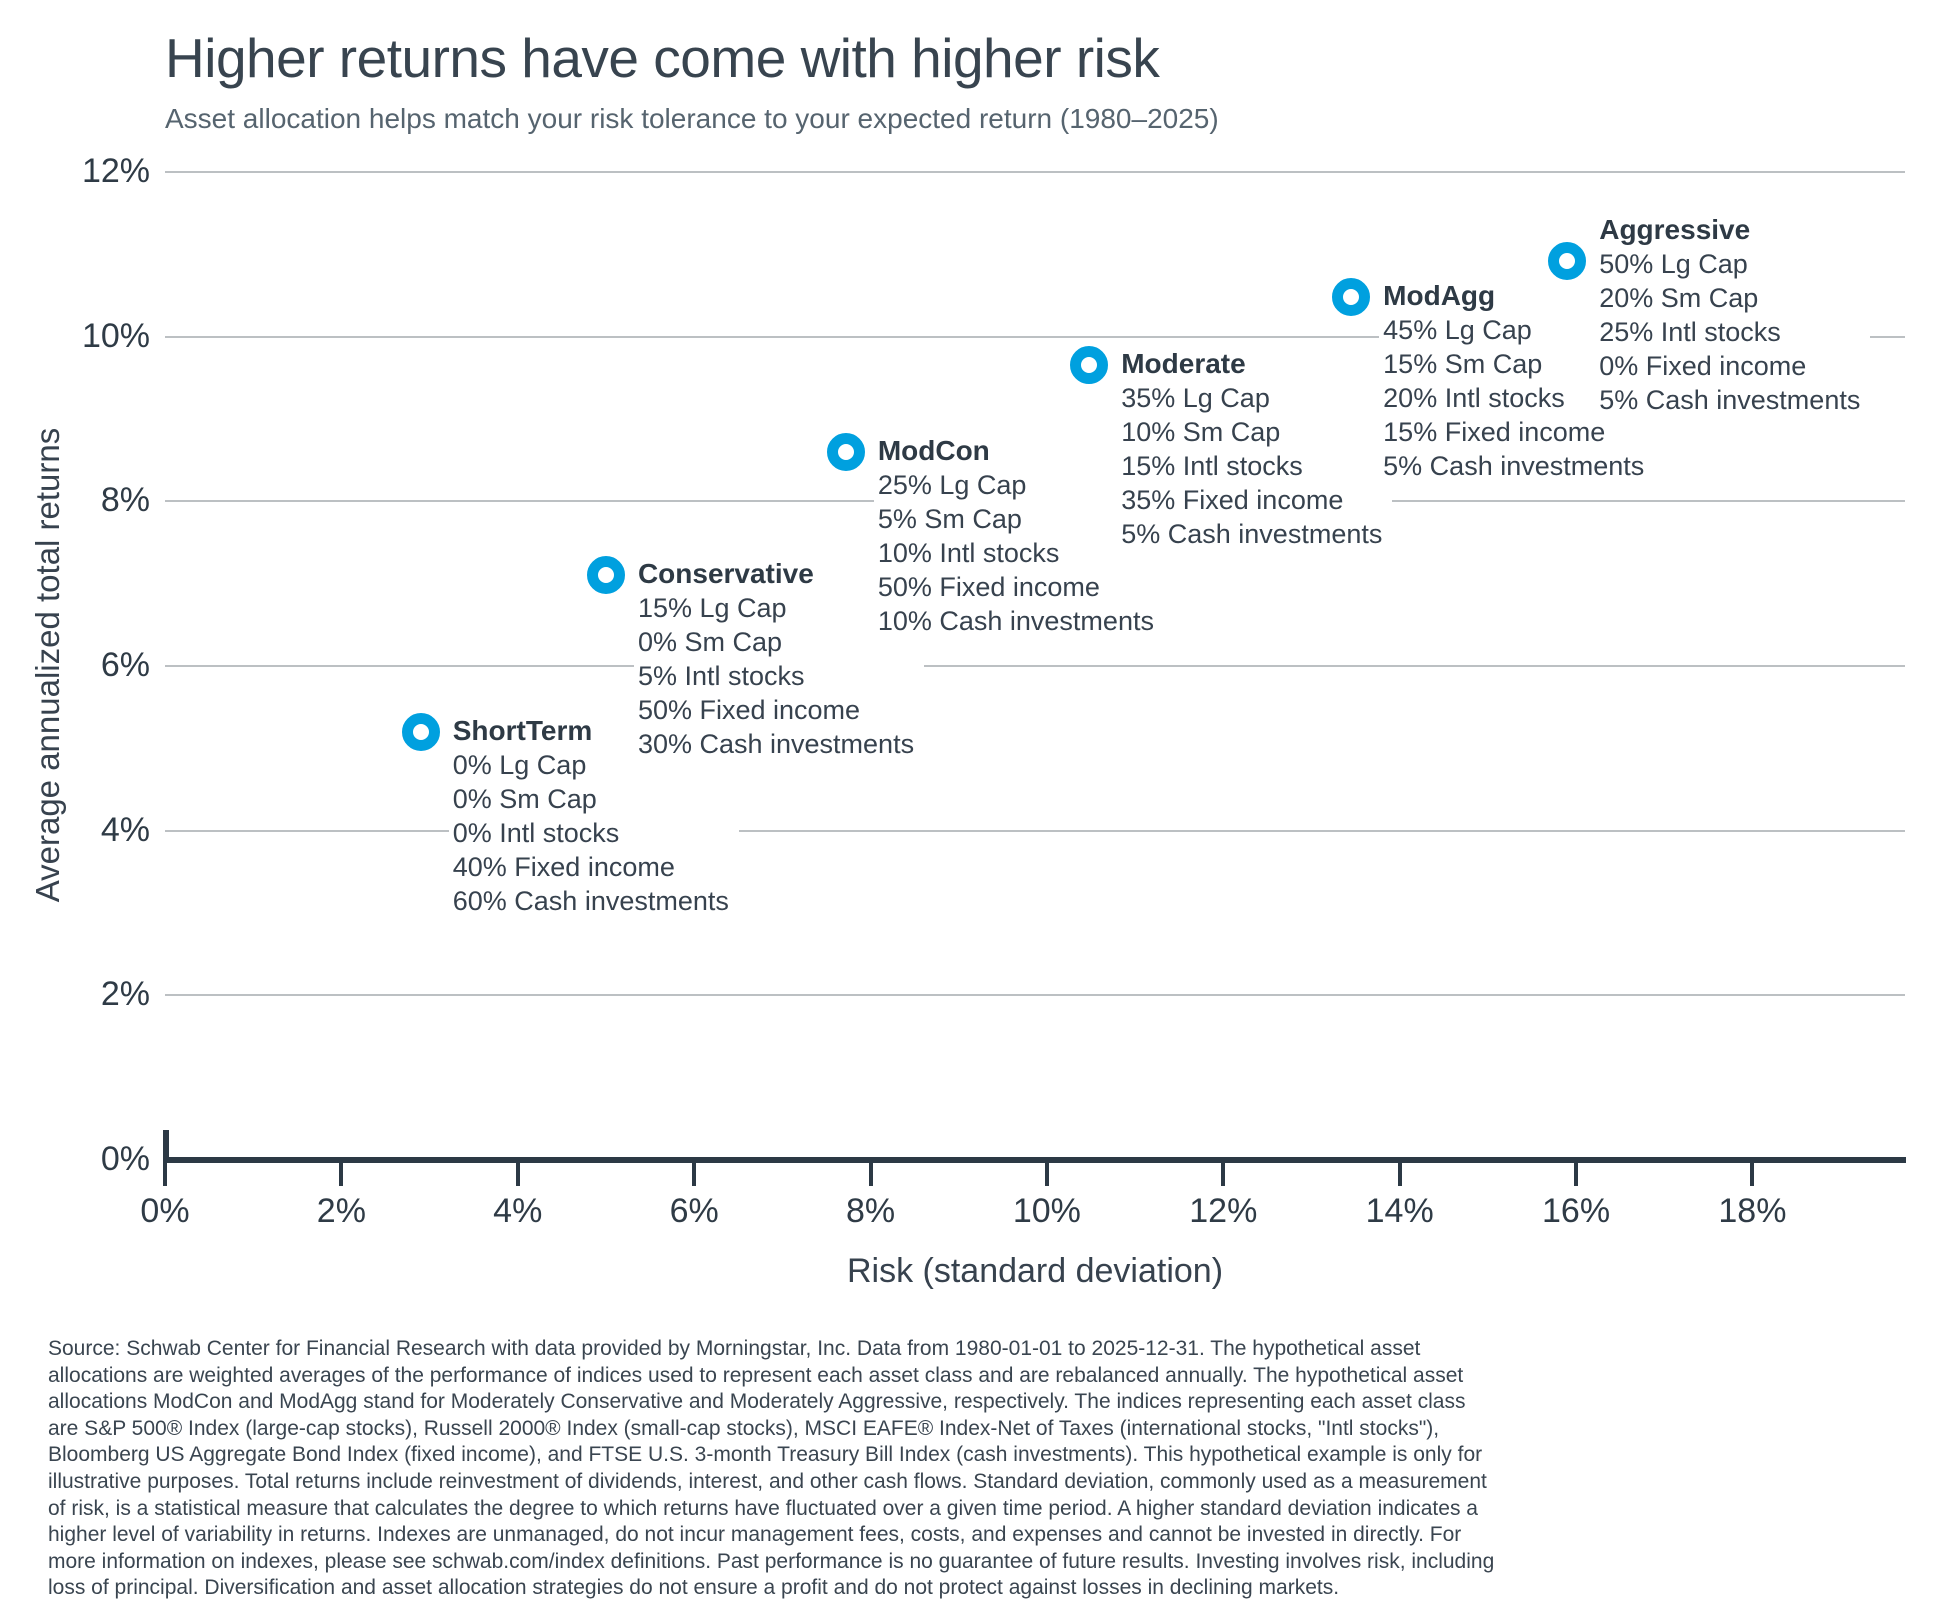 This screenshot has height=1605, width=1940. What do you see at coordinates (1212, 466) in the screenshot?
I see `allocation-line: 15% Intl stocks` at bounding box center [1212, 466].